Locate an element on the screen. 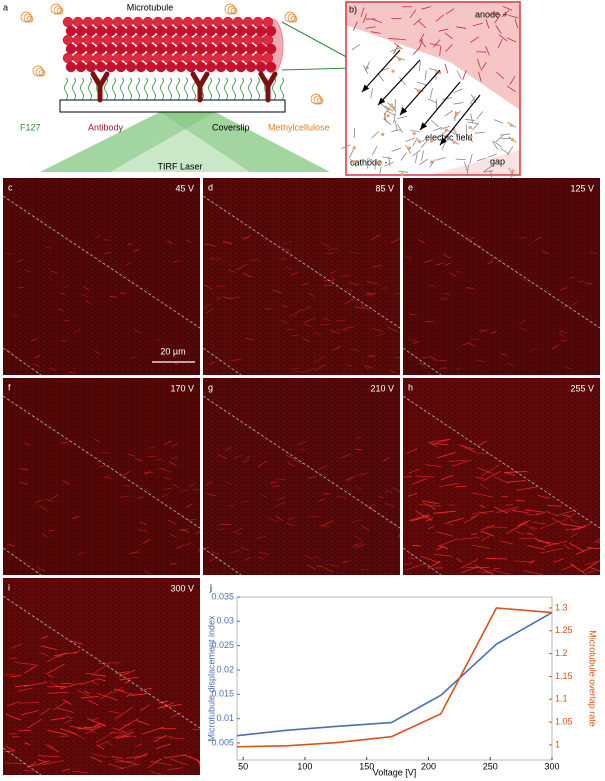 The height and width of the screenshot is (781, 605). micrograph-tint is located at coordinates (301, 276).